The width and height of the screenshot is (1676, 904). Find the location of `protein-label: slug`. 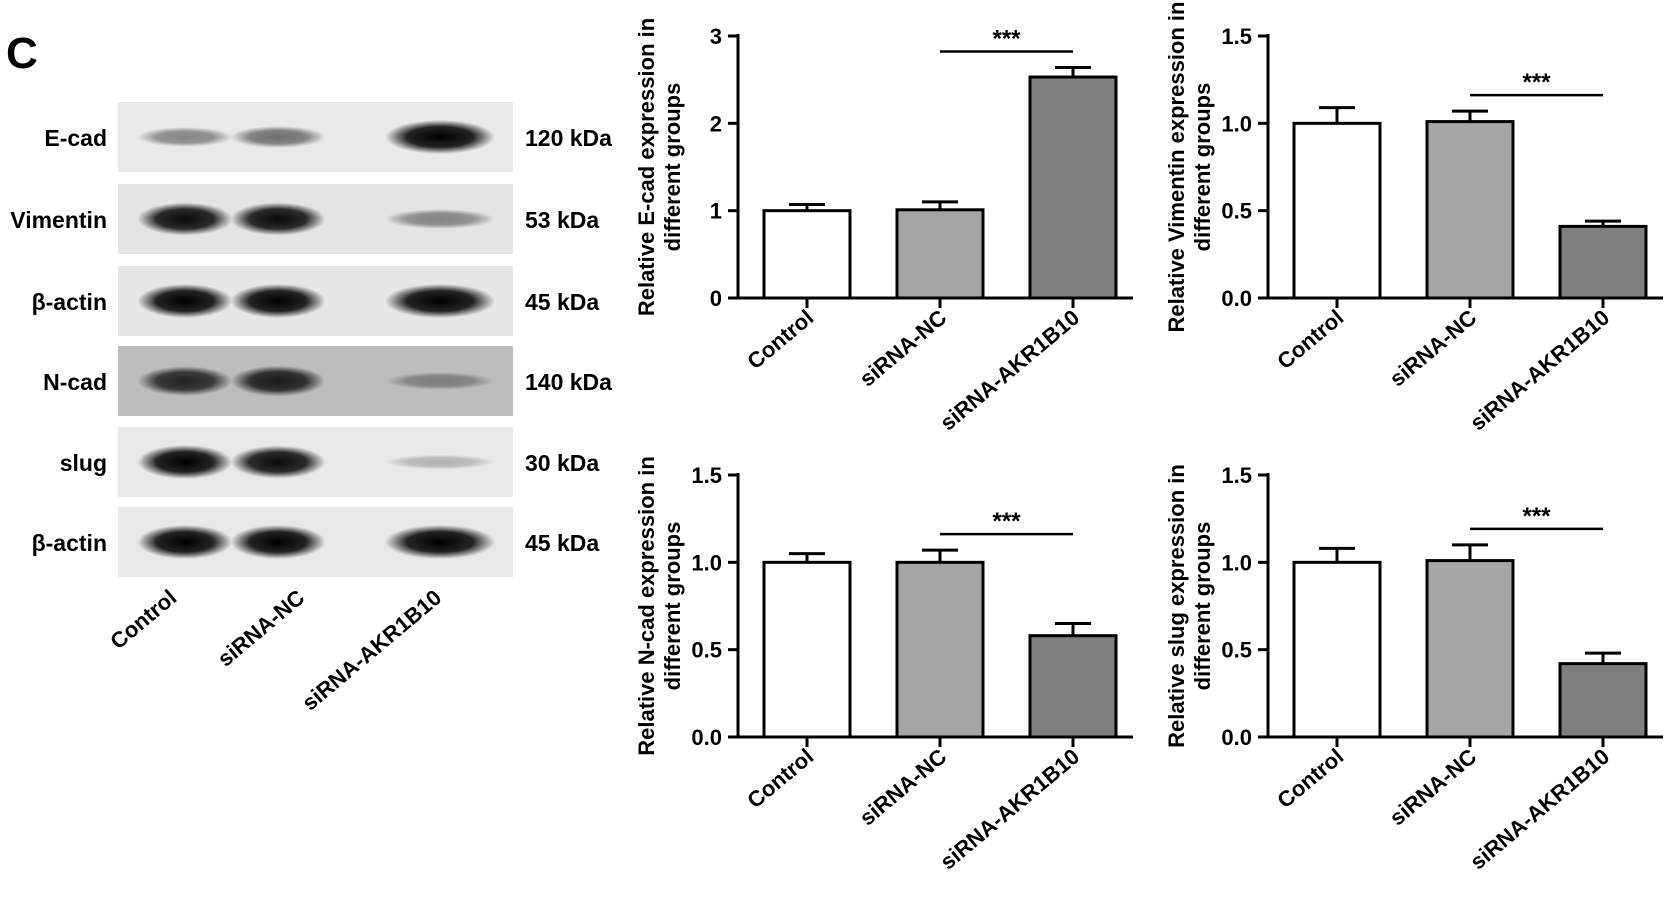

protein-label: slug is located at coordinates (83, 463).